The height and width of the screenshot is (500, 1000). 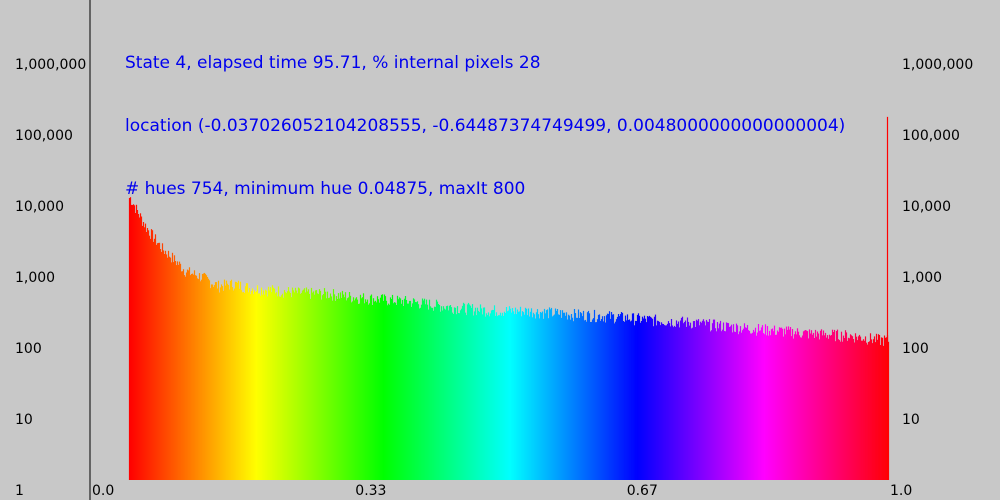 I want to click on x-tick-label: 1.0, so click(x=901, y=491).